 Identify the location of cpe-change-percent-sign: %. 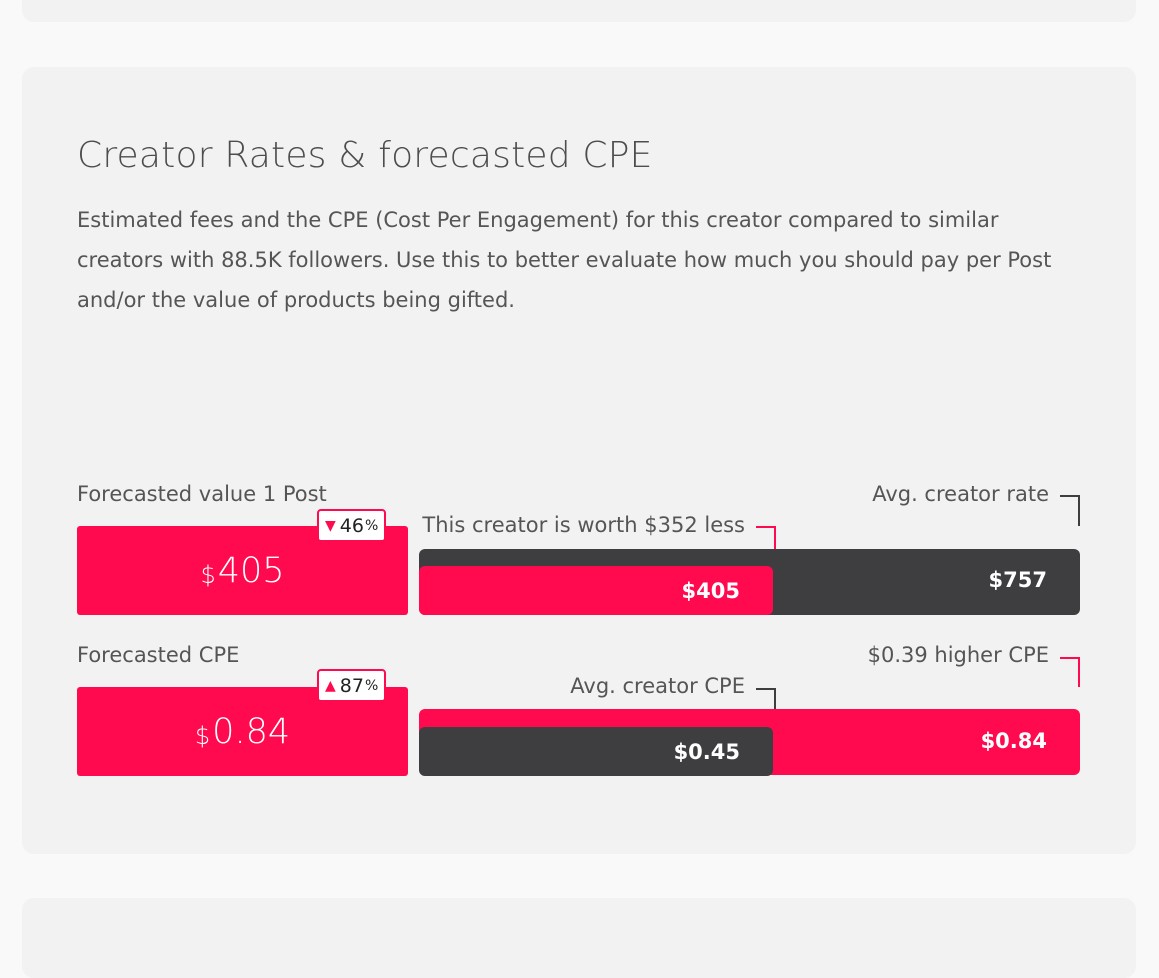
(371, 685).